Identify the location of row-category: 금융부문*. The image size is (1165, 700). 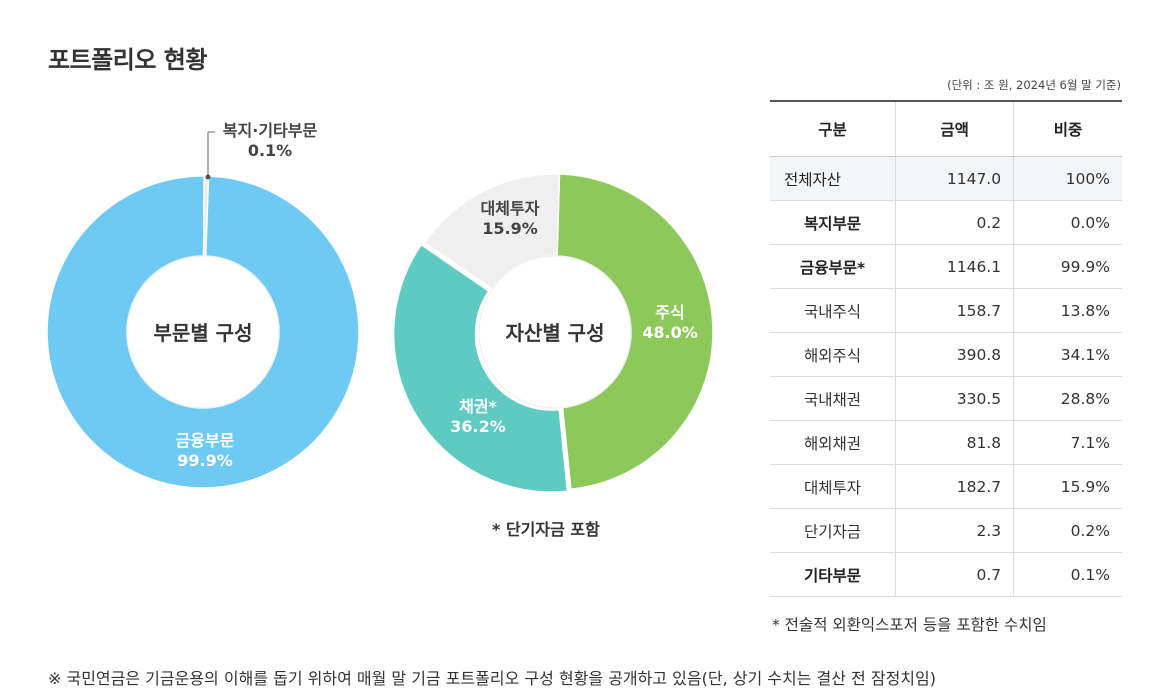
(833, 266).